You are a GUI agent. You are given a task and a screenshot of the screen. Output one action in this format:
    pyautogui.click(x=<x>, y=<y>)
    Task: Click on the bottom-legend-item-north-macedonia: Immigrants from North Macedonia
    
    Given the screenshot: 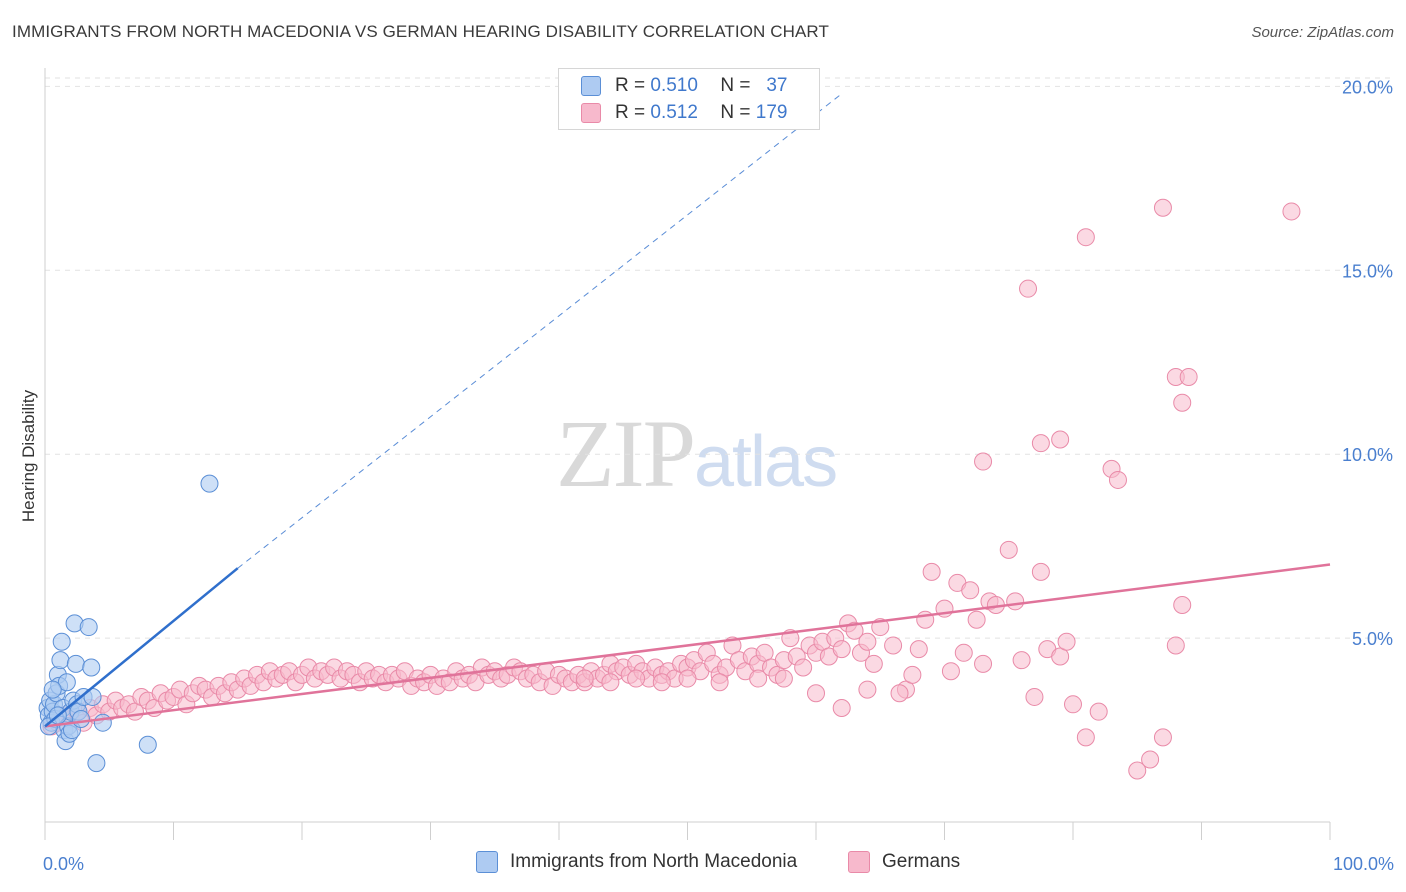 What is the action you would take?
    pyautogui.click(x=636, y=862)
    